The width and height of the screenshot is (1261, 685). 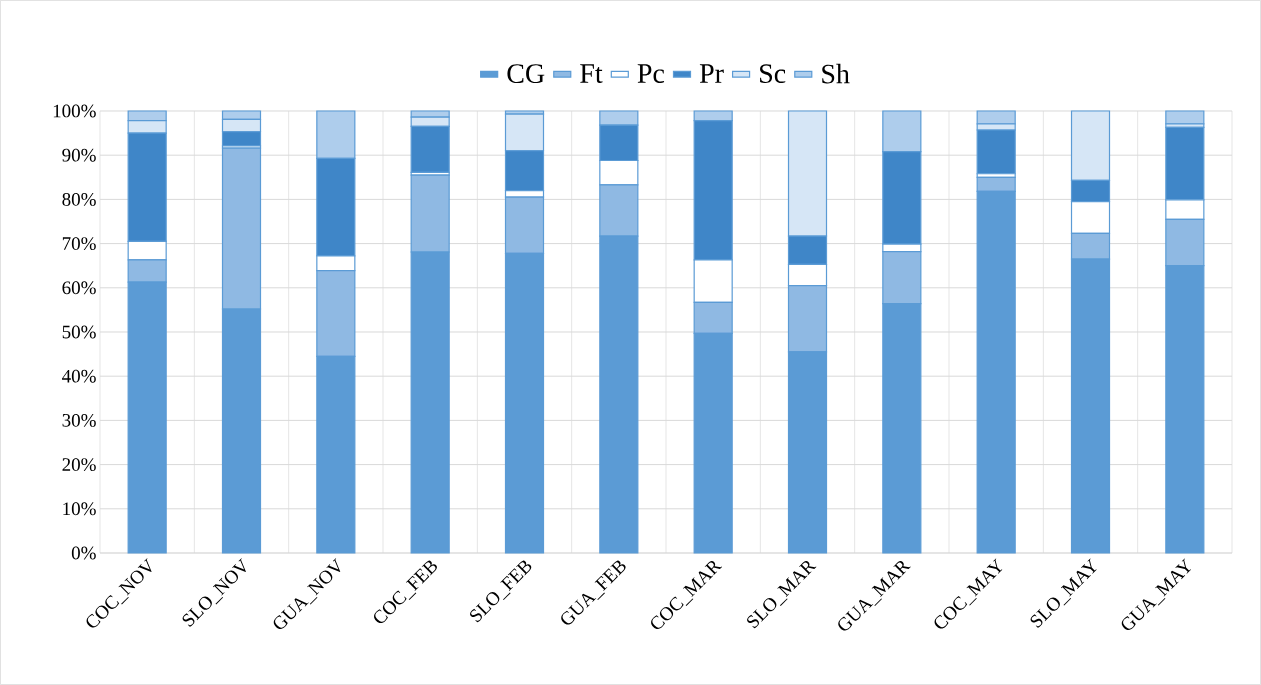 What do you see at coordinates (79, 465) in the screenshot?
I see `y-tick-label: 20%` at bounding box center [79, 465].